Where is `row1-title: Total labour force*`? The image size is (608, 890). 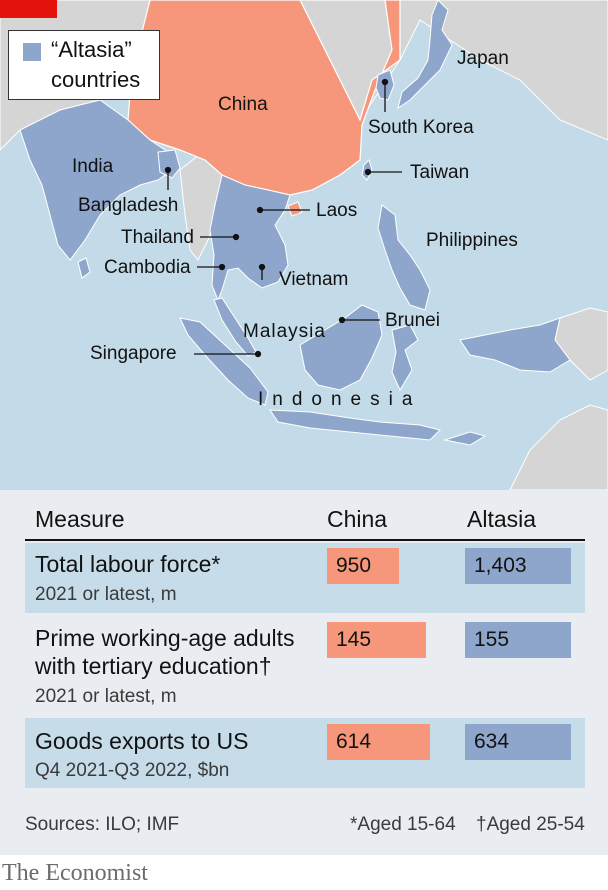 row1-title: Total labour force* is located at coordinates (128, 564).